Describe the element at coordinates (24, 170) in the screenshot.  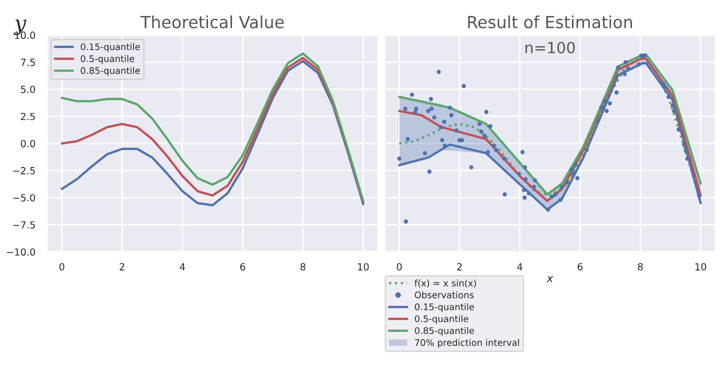
I see `y-tick-label: −2.5` at that location.